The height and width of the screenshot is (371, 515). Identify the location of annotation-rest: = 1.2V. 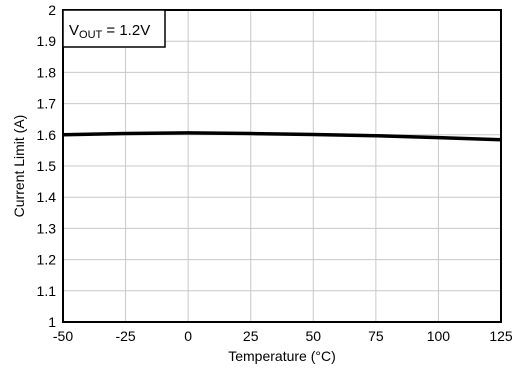
(126, 30).